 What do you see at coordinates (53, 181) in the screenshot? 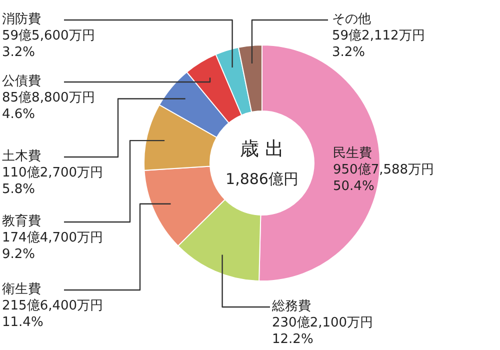
I see `data-label: 110億2,700万円 5.8%` at bounding box center [53, 181].